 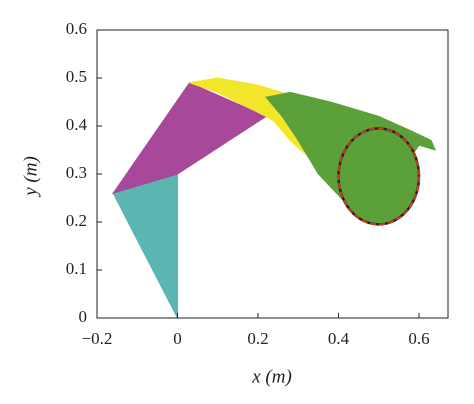 What do you see at coordinates (97, 338) in the screenshot?
I see `x-tick-label: −0.2` at bounding box center [97, 338].